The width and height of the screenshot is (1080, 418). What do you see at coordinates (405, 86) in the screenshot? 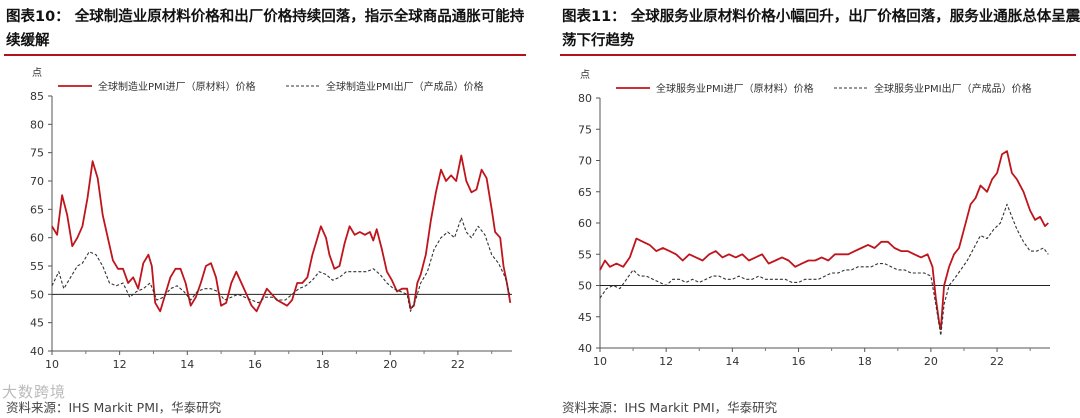
I see `legend-label-2: 全球制造业PMI出厂（产成品）价格` at bounding box center [405, 86].